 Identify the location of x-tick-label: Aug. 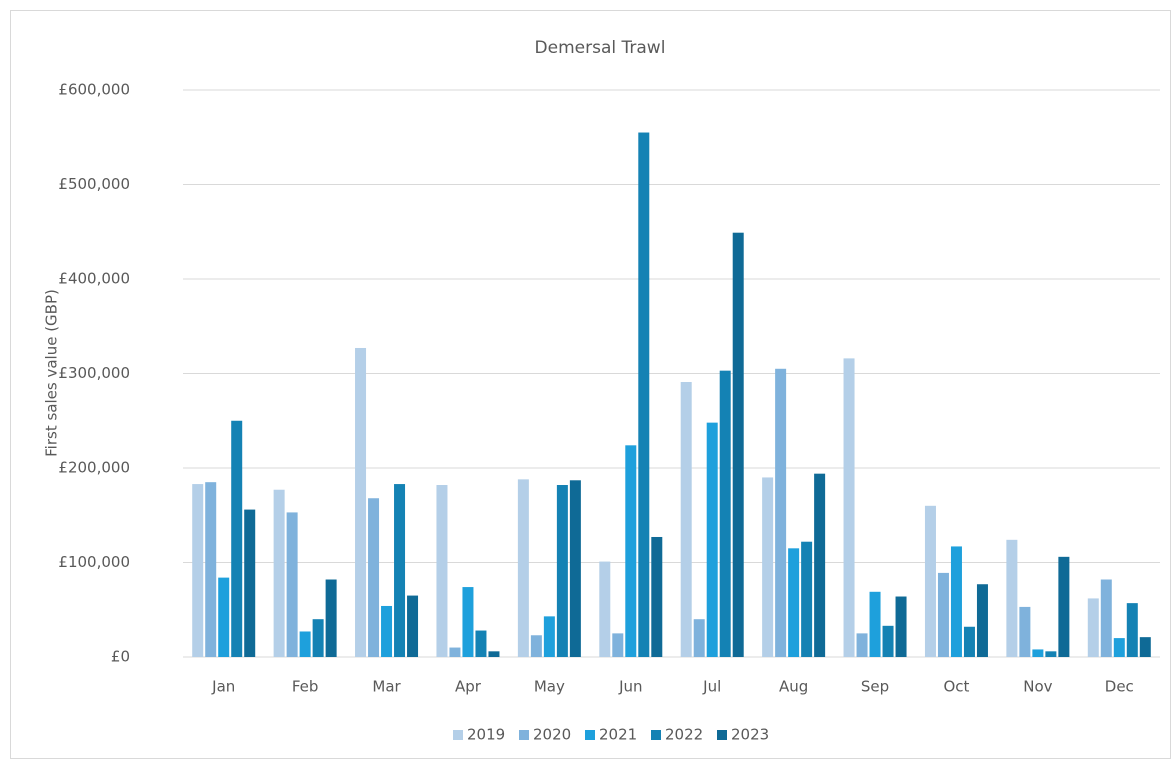
(793, 687).